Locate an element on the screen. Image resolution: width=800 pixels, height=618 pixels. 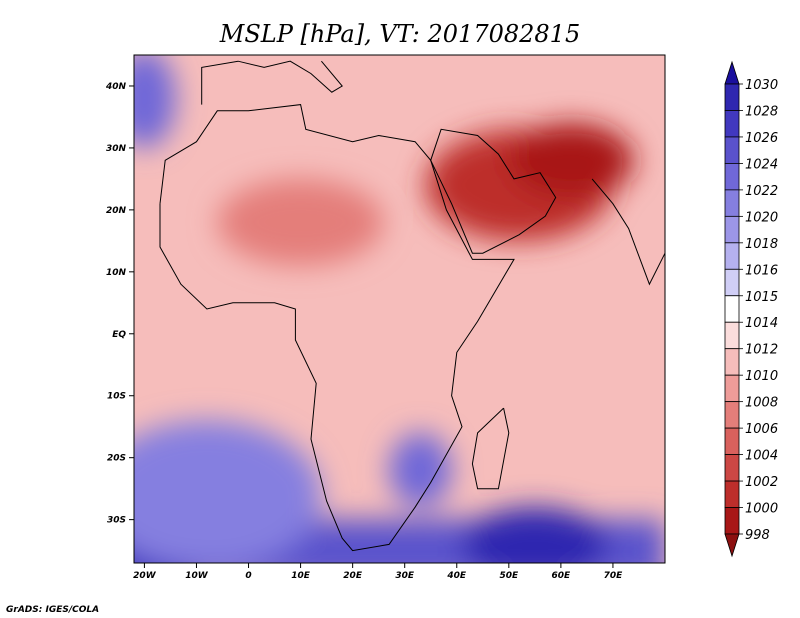
lon-tick-label: 50E is located at coordinates (509, 576).